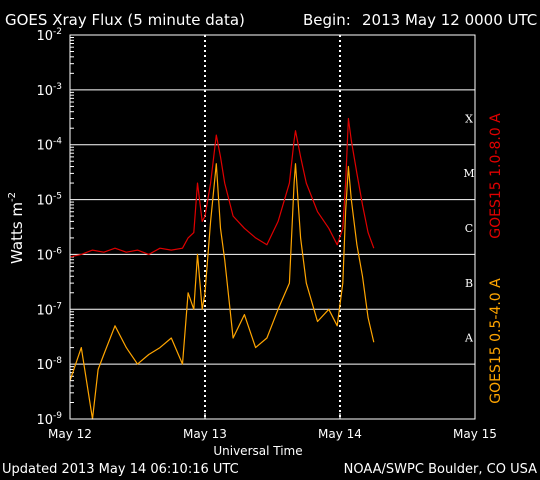 This screenshot has height=480, width=540. Describe the element at coordinates (205, 434) in the screenshot. I see `x-tick-label: May 13` at that location.